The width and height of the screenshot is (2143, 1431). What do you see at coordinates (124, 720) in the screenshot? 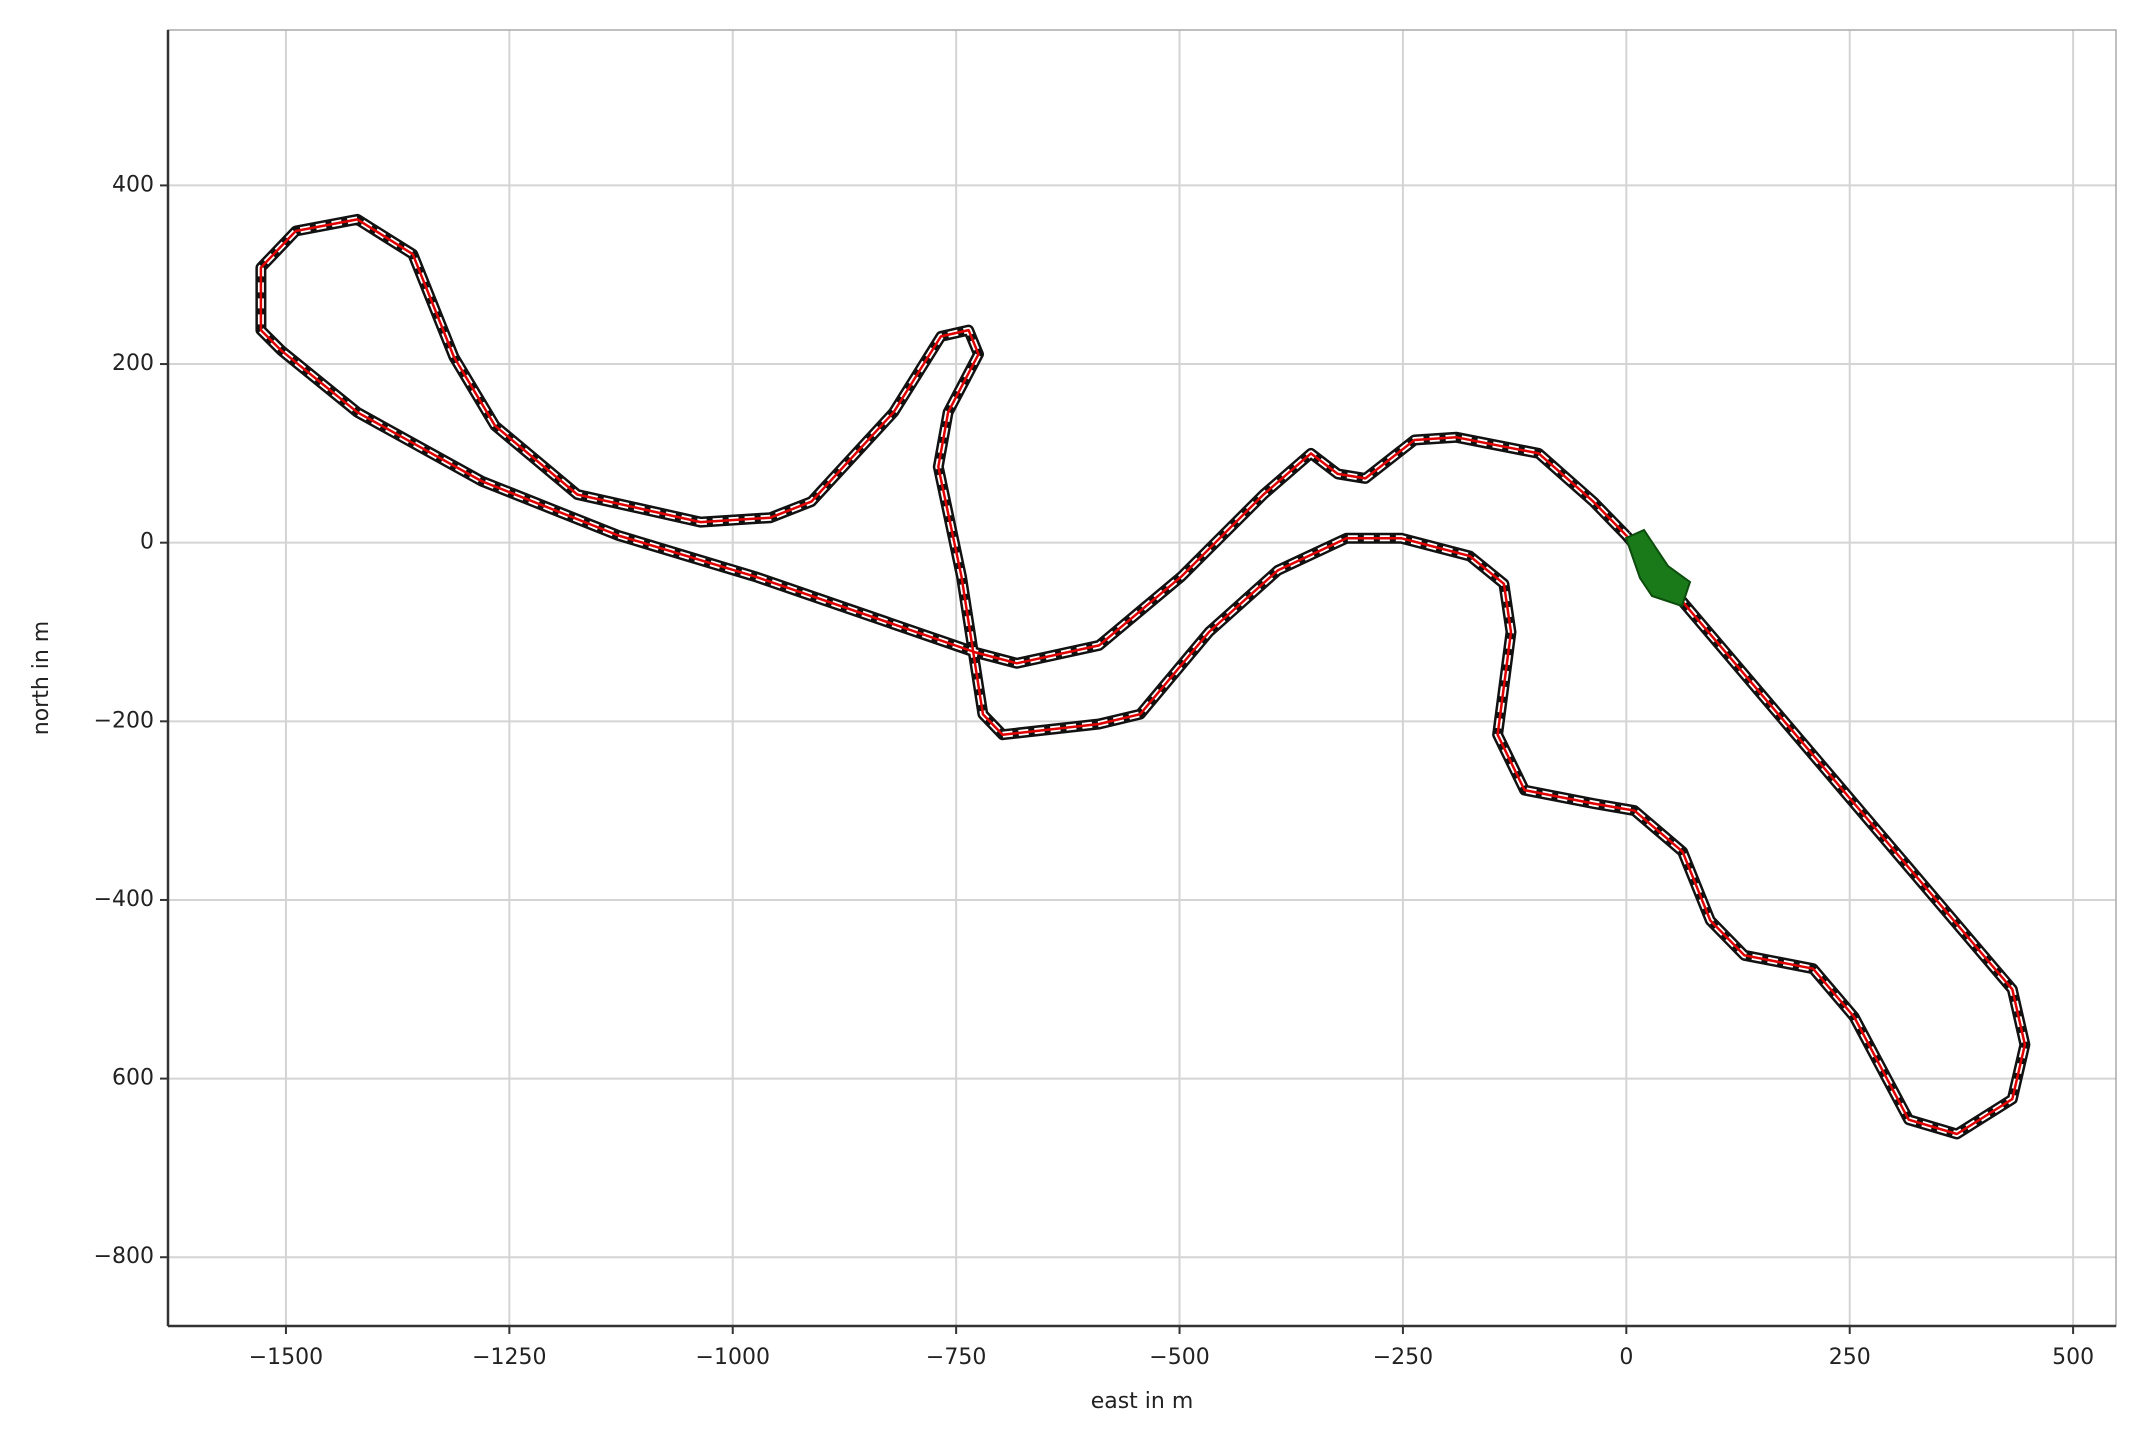
I see `y-tick-label: −200` at bounding box center [124, 720].